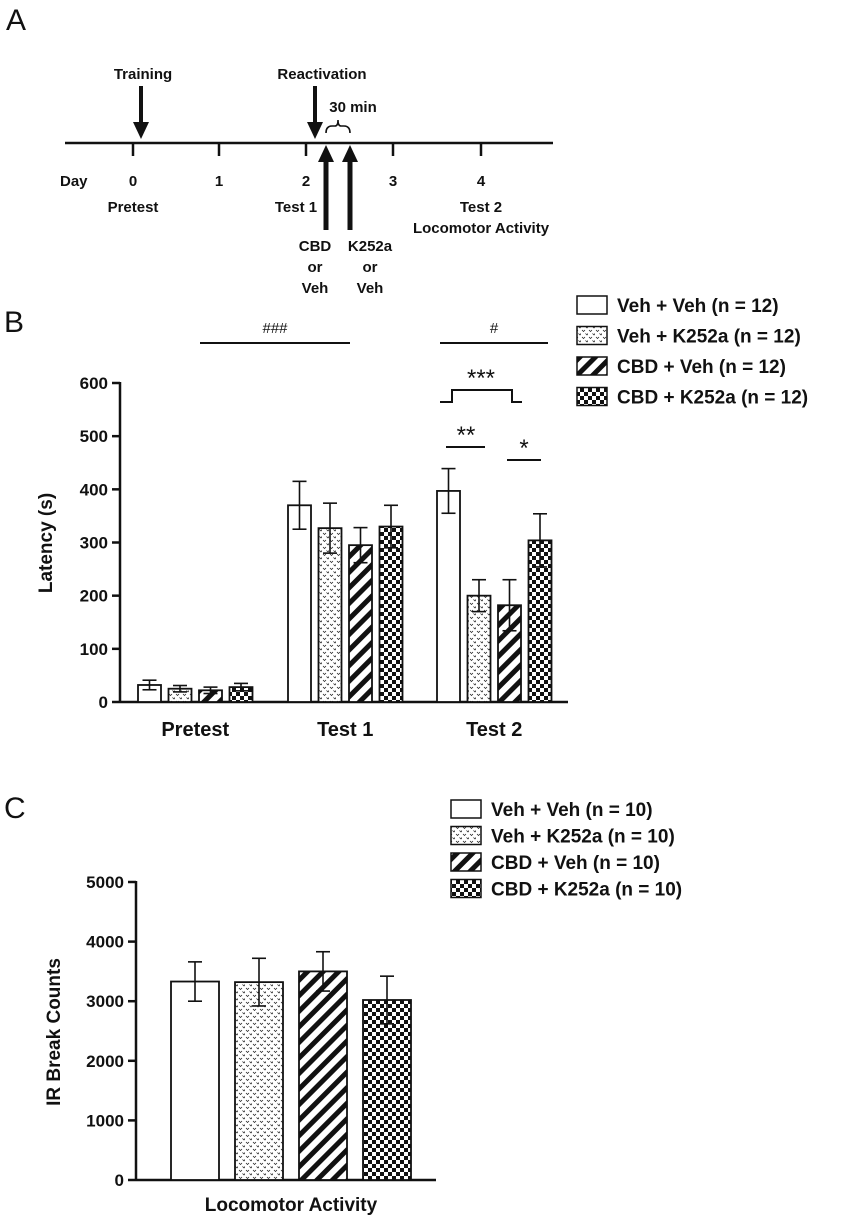 The width and height of the screenshot is (855, 1221). Describe the element at coordinates (46, 543) in the screenshot. I see `panel-b-ylabel: Latency (s)` at that location.